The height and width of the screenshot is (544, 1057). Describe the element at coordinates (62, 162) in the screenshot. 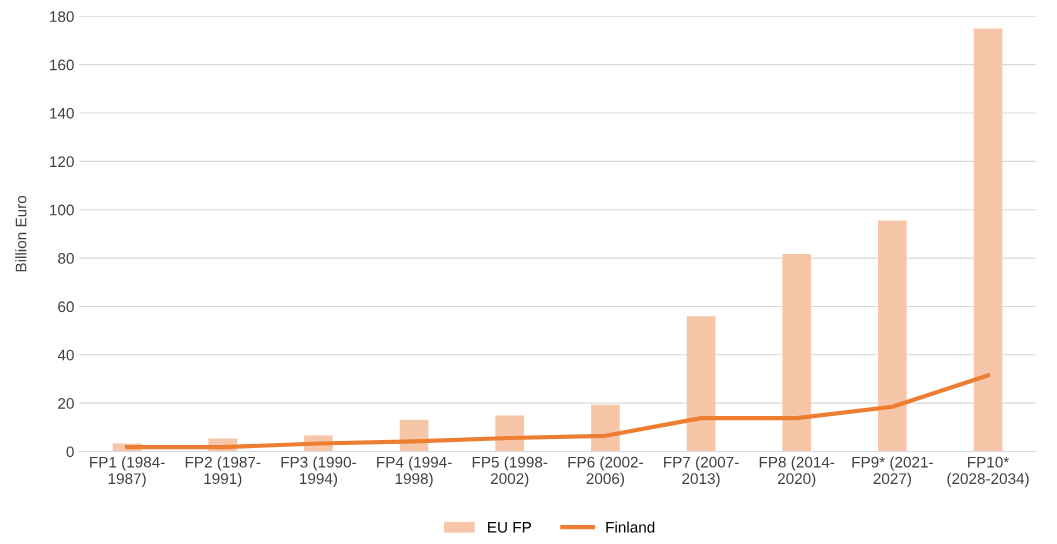

I see `y-tick-label: 120` at that location.